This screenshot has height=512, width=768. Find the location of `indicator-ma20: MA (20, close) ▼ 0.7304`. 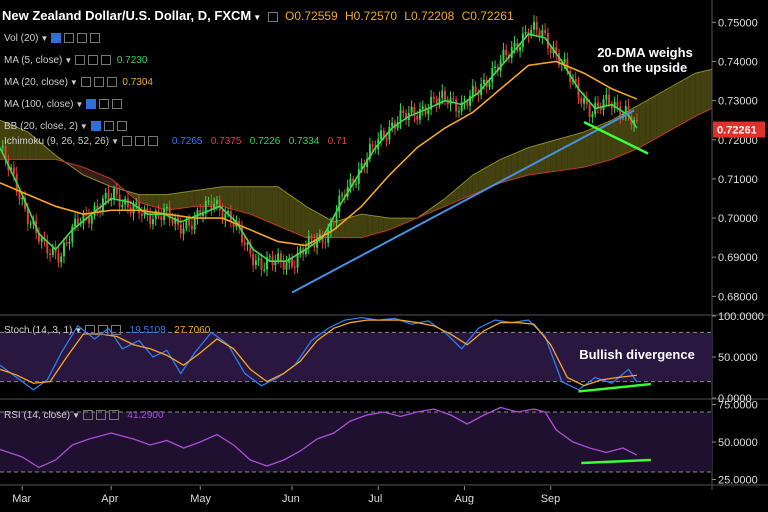

indicator-ma20: MA (20, close) ▼ 0.7304 is located at coordinates (78, 82).